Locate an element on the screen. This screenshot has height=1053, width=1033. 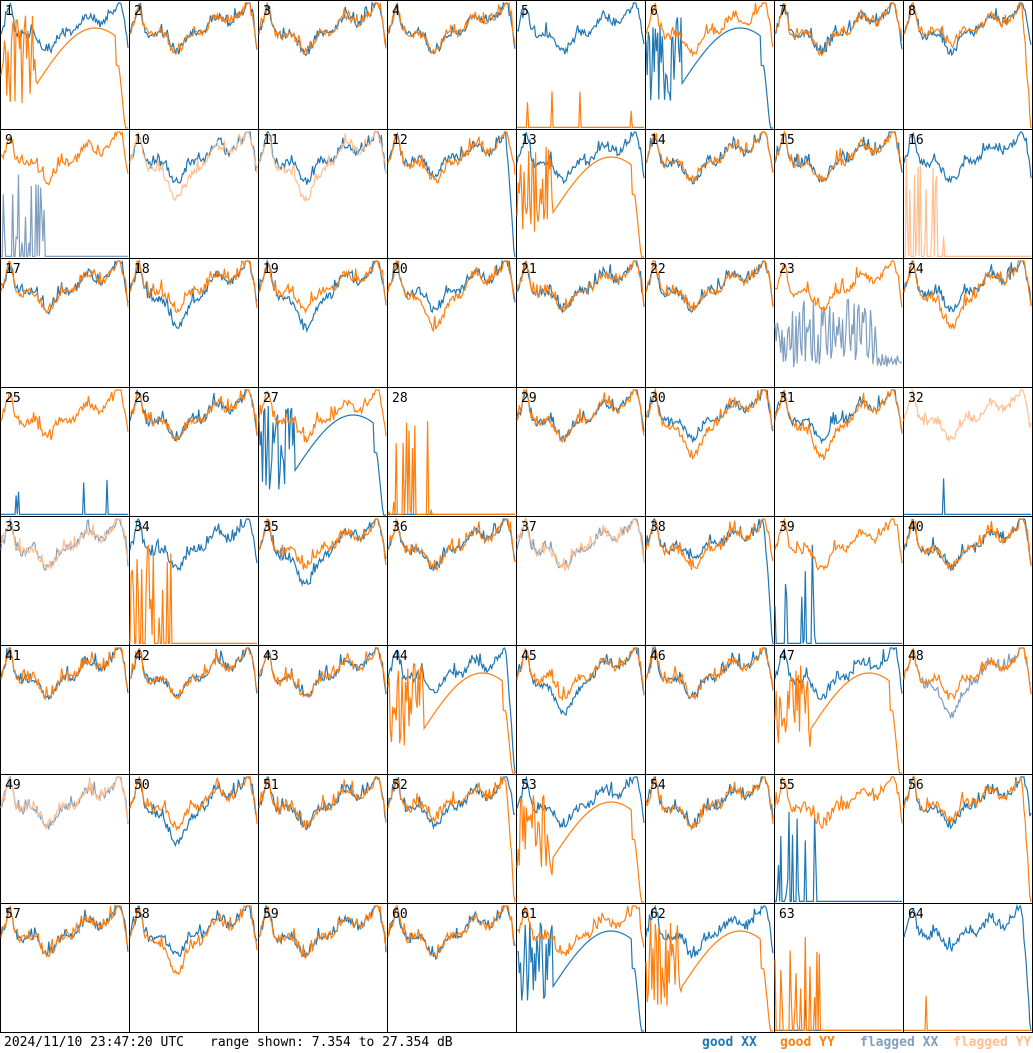
panel-39: 39 is located at coordinates (839, 581).